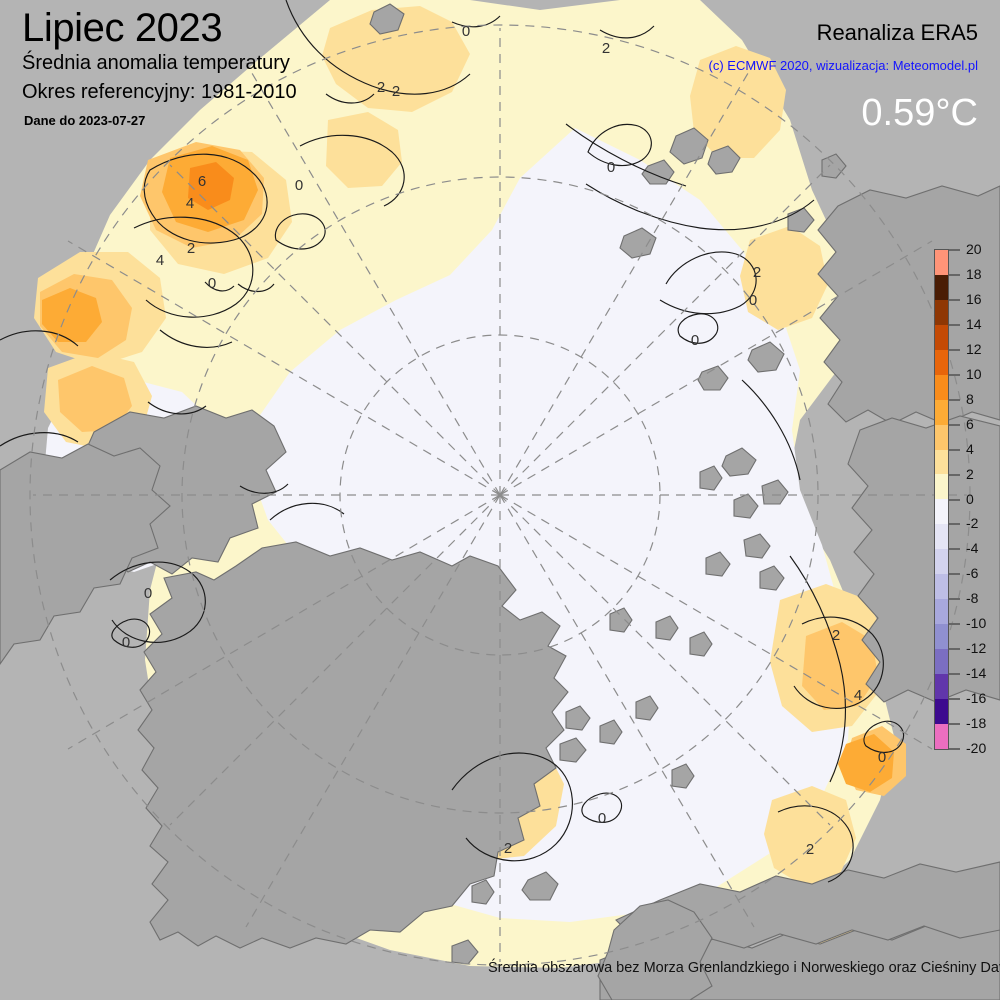  I want to click on land-siberia-east, so click(923, 559).